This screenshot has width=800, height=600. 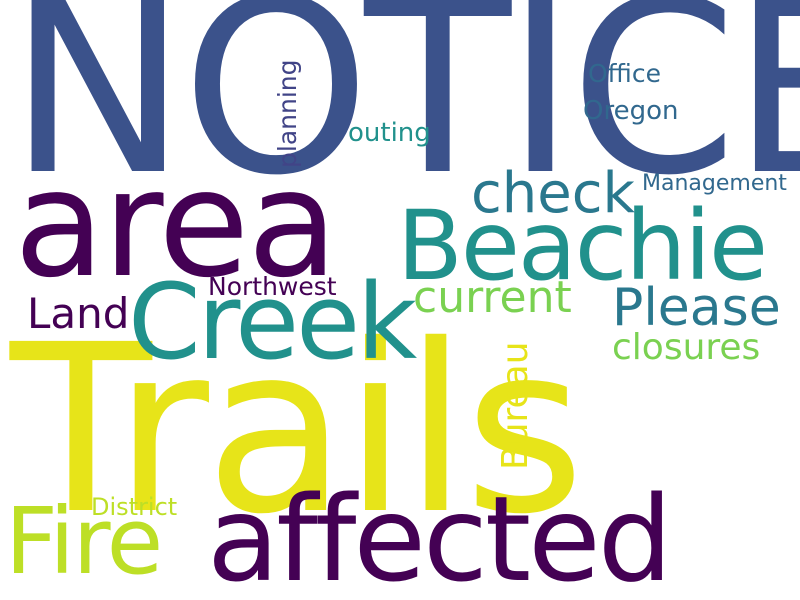 I want to click on word-area: area, so click(x=176, y=224).